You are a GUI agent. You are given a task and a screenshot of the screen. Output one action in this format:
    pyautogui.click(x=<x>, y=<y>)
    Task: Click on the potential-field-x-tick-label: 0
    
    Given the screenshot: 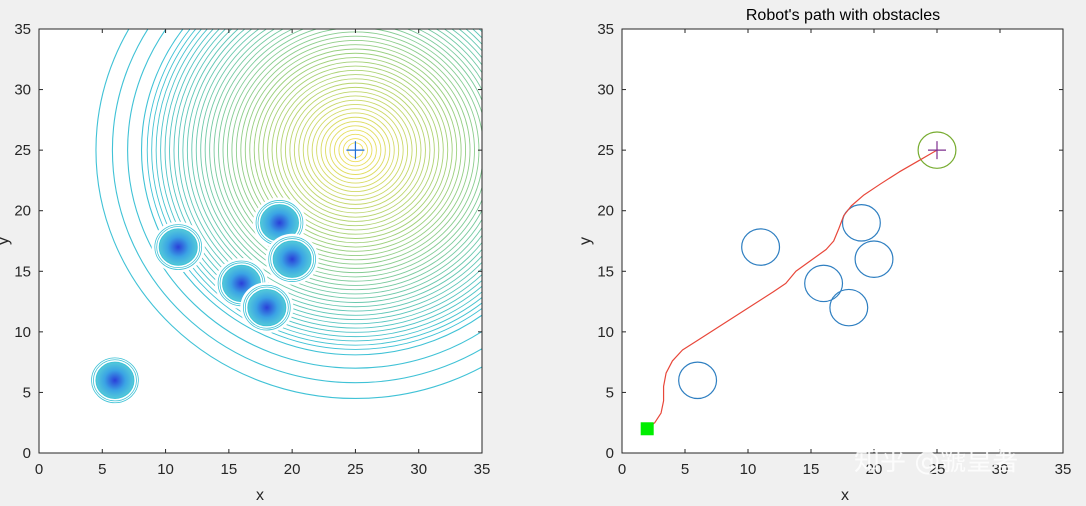 What is the action you would take?
    pyautogui.click(x=39, y=469)
    